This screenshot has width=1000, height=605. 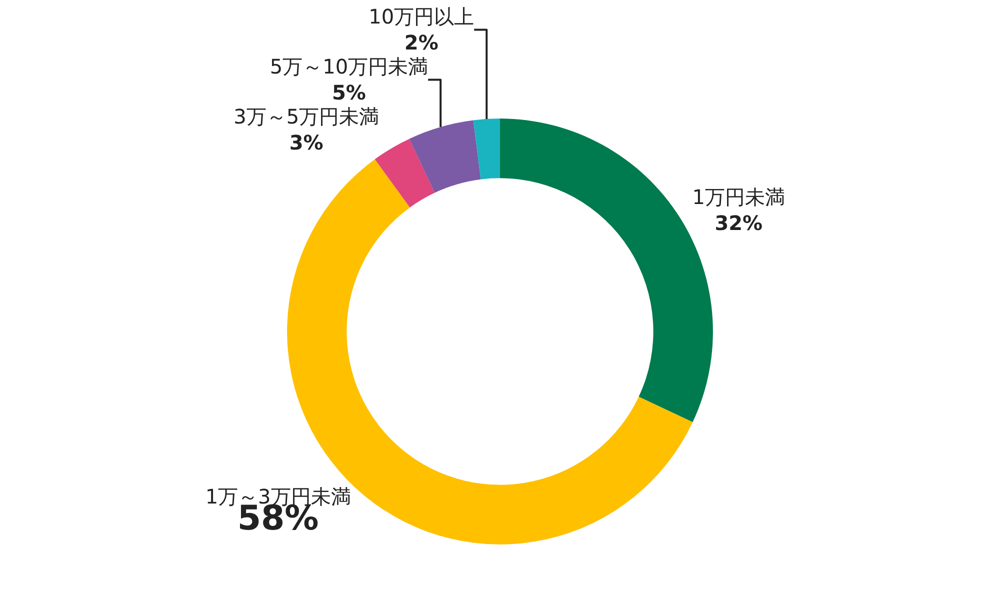 I want to click on slice-label: 5万～10万円未満, so click(x=349, y=66).